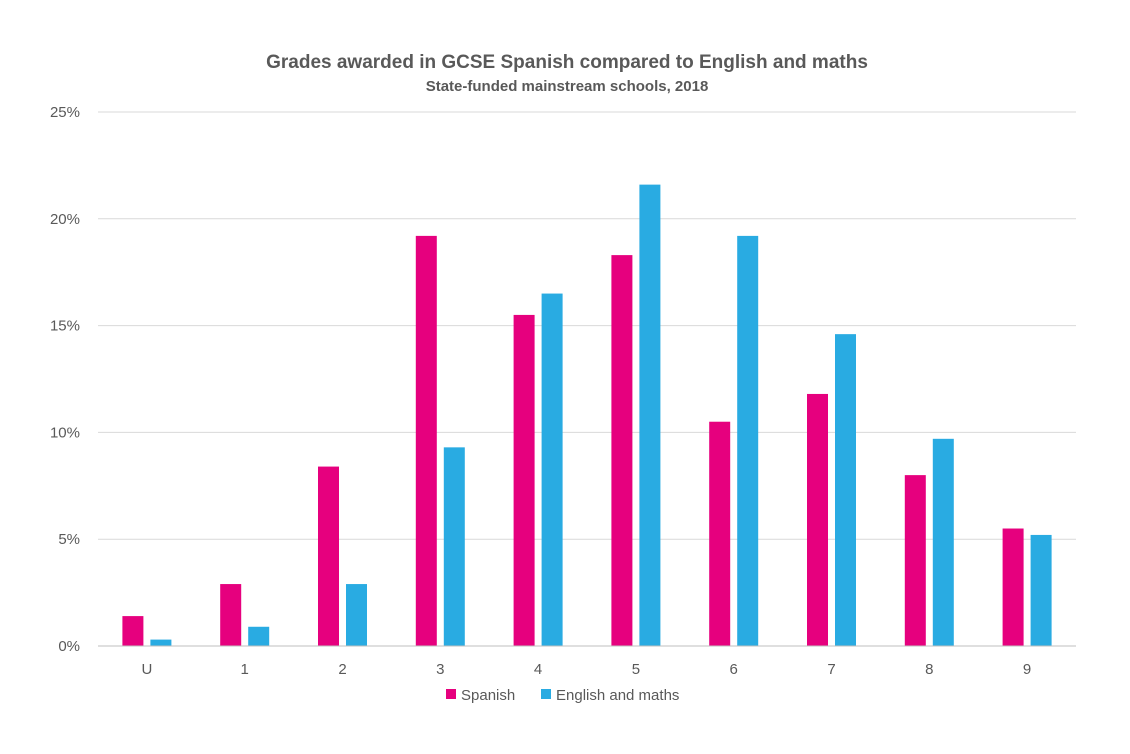 The width and height of the screenshot is (1130, 754). Describe the element at coordinates (65, 379) in the screenshot. I see `y-axis-ticks: 0% 5% 10% 15% 20% 25%` at that location.